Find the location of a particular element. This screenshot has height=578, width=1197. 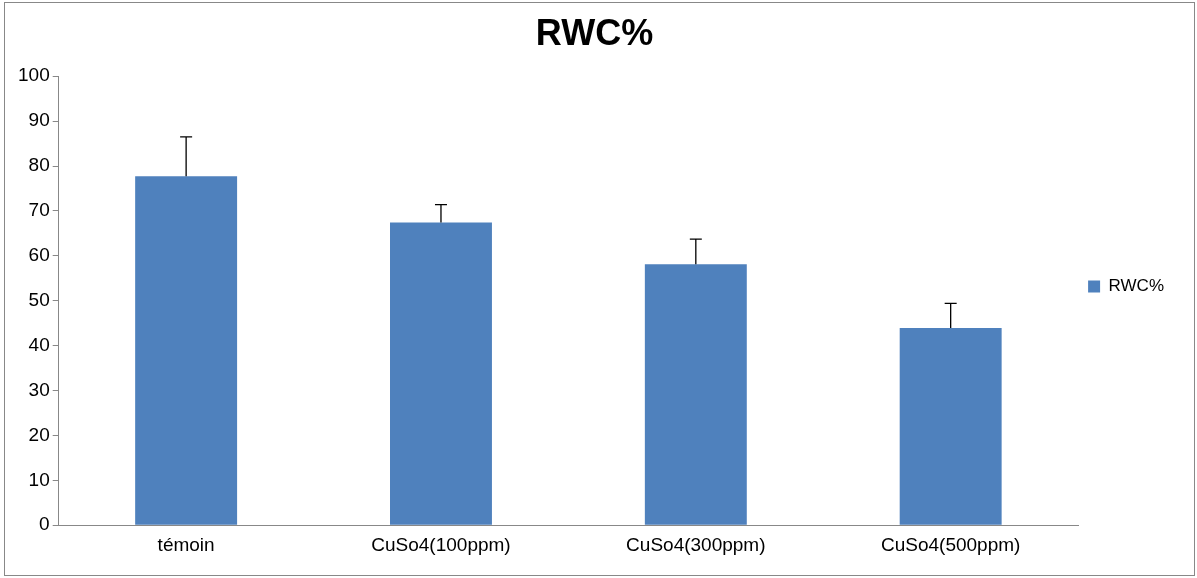

y-tick-label: 40 is located at coordinates (39, 344).